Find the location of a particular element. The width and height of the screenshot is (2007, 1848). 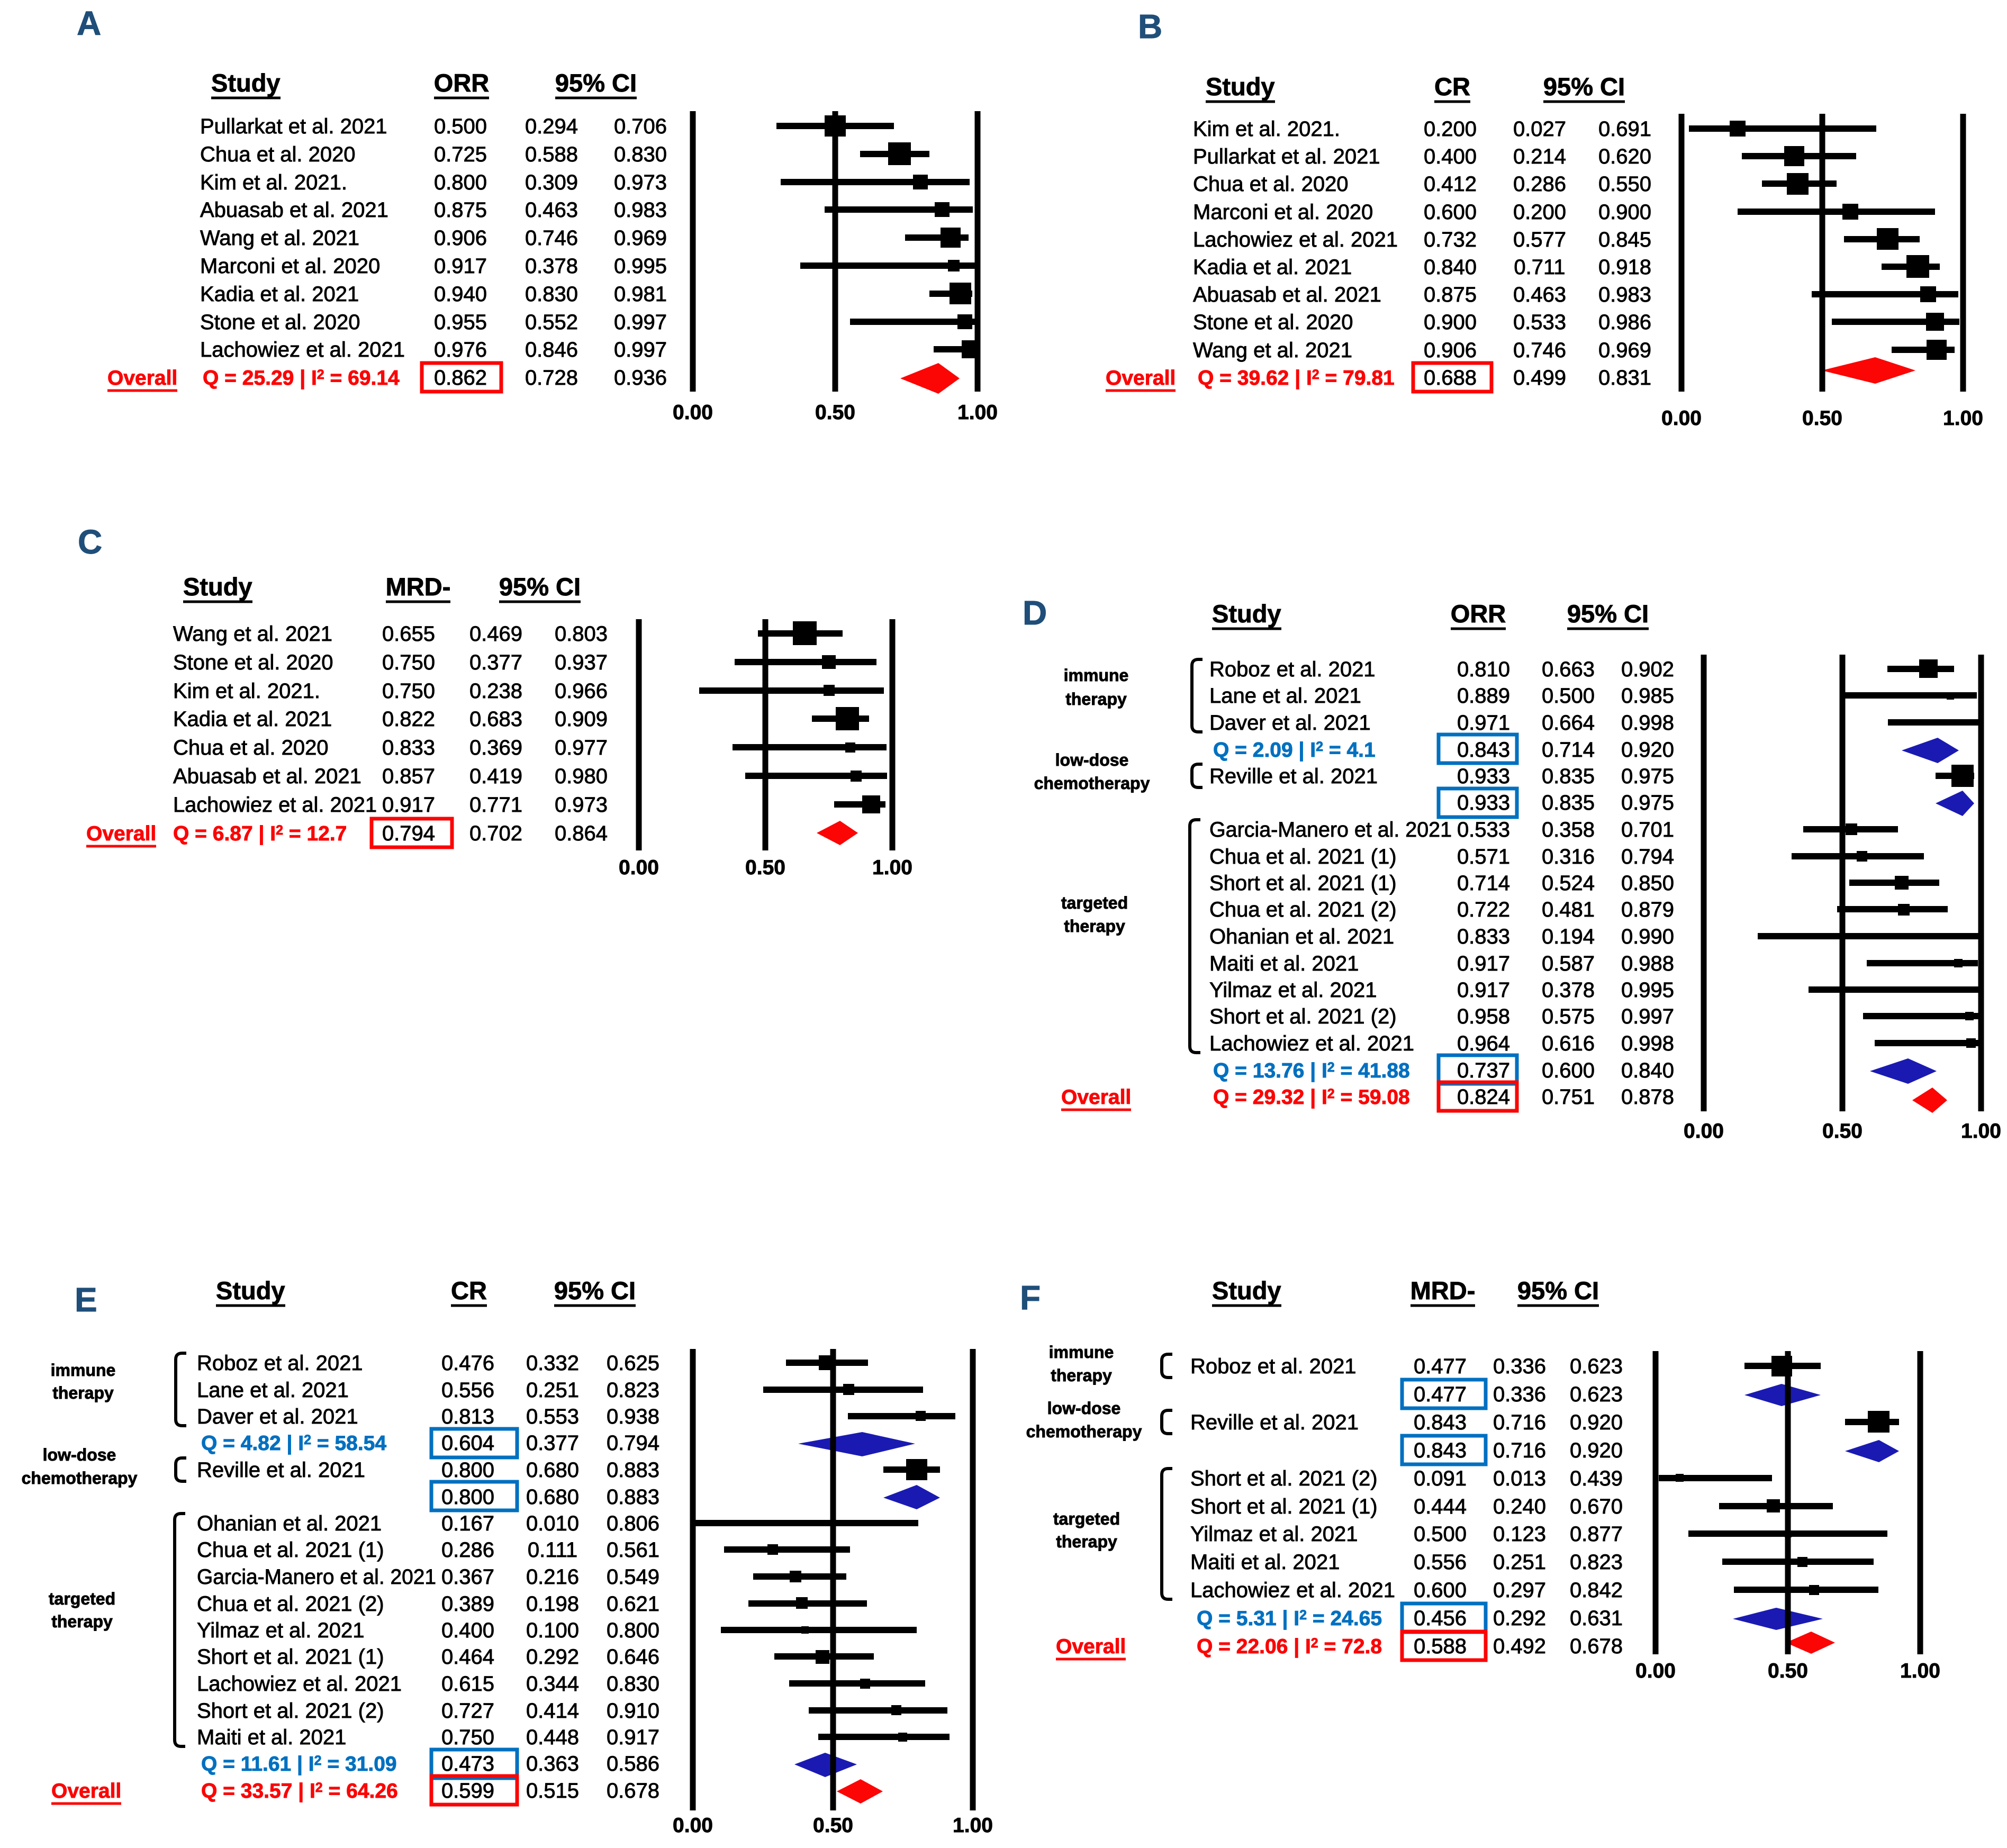

svg-text: 0.983 is located at coordinates (1625, 294).